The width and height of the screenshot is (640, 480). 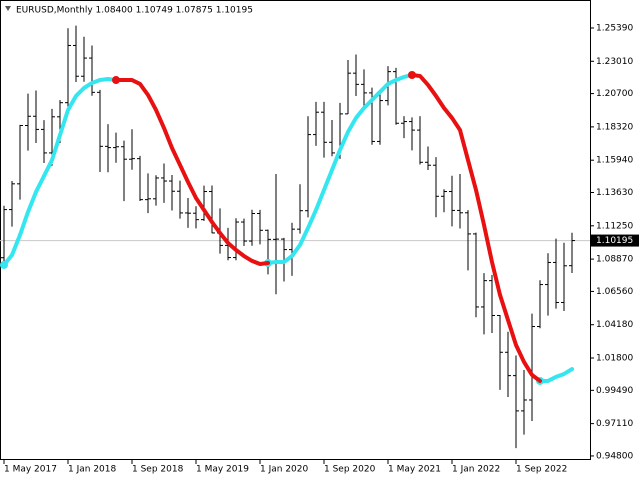 What do you see at coordinates (284, 470) in the screenshot?
I see `x-tick-label: 1 Jan 2020` at bounding box center [284, 470].